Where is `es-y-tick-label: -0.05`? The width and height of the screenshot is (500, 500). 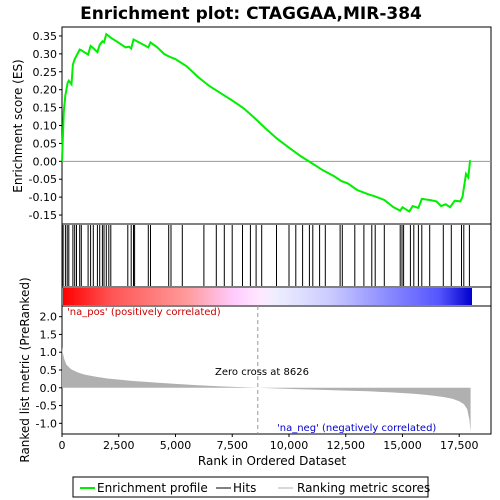 es-y-tick-label: -0.05 is located at coordinates (43, 179).